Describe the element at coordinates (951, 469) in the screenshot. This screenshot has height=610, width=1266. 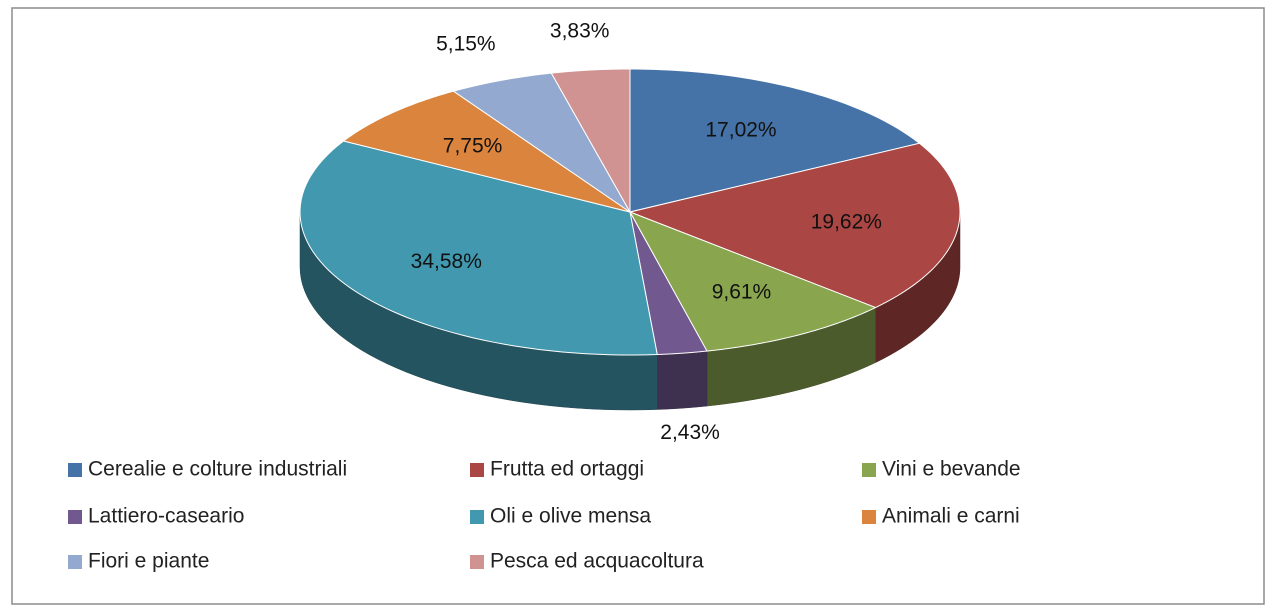
I see `legend-label: Vini e bevande` at that location.